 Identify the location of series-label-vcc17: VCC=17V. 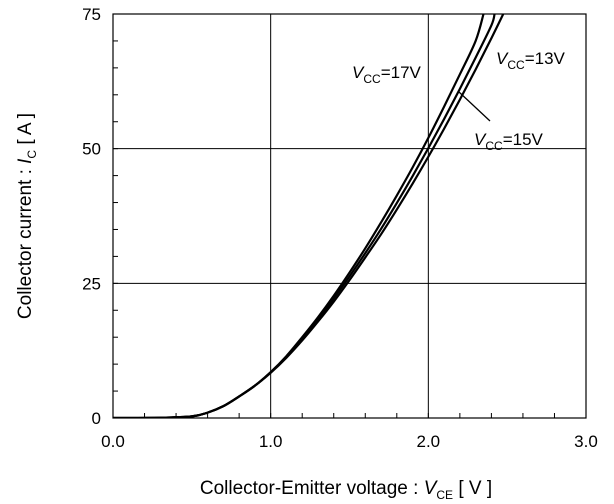
(387, 74).